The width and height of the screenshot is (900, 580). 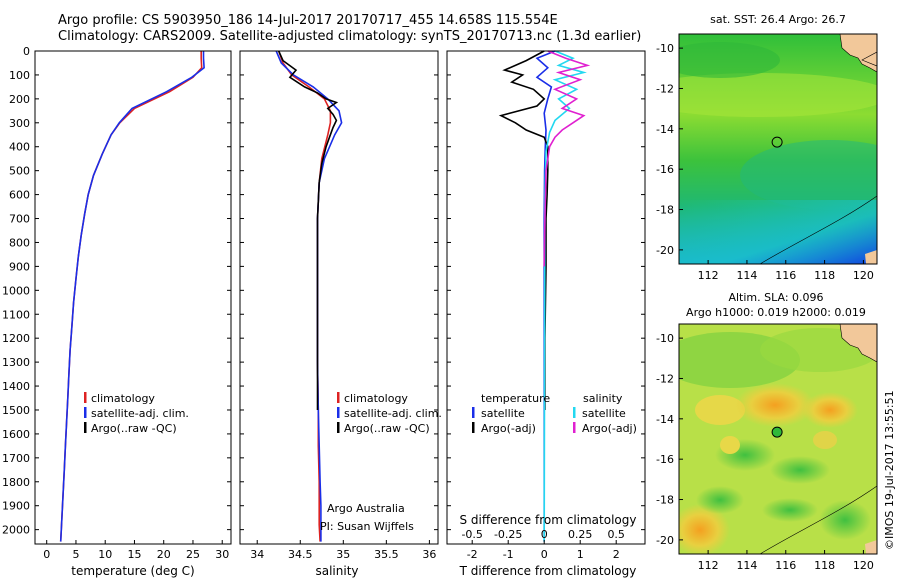 What do you see at coordinates (19, 99) in the screenshot?
I see `depth-tick-label: 200` at bounding box center [19, 99].